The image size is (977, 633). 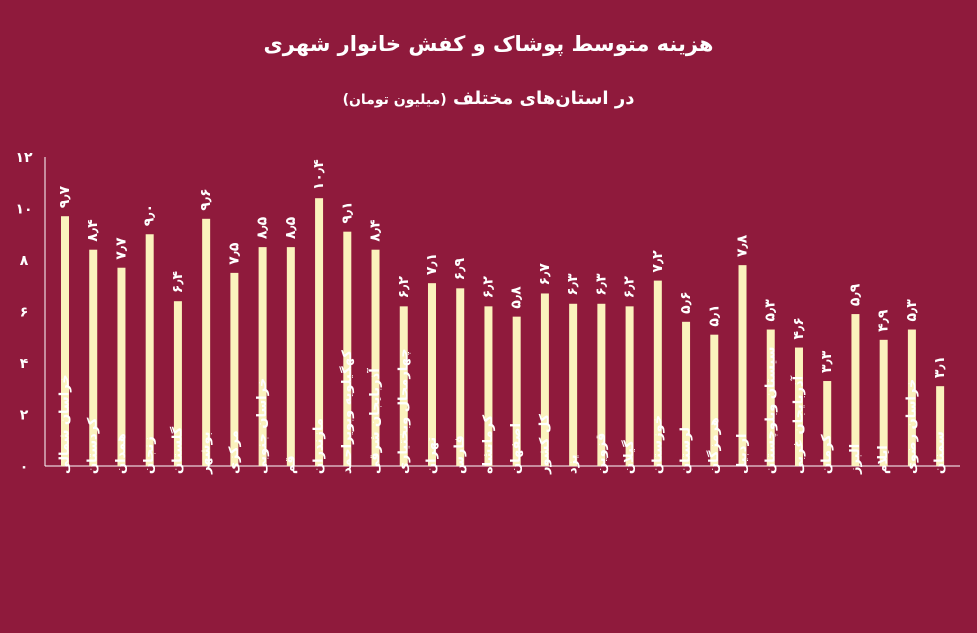 What do you see at coordinates (319, 446) in the screenshot?
I see `category-label: مازندران` at bounding box center [319, 446].